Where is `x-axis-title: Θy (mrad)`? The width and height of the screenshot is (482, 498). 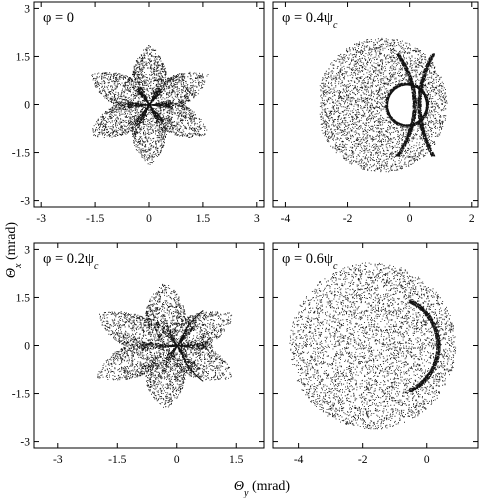 x-axis-title: Θy (mrad) is located at coordinates (262, 488).